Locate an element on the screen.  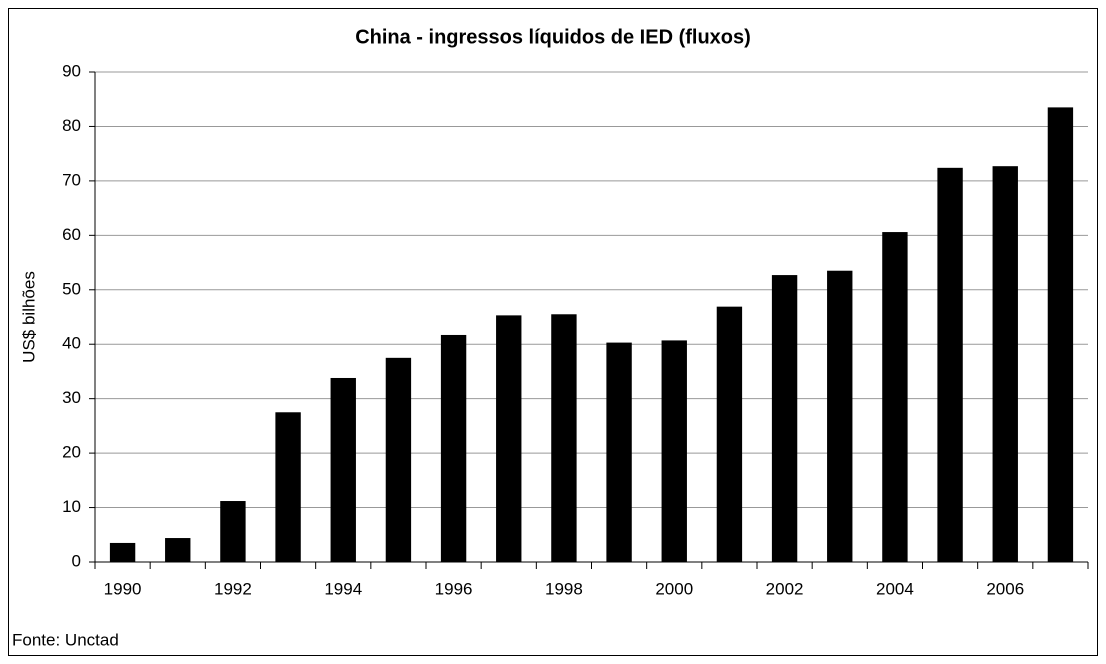
y-tick-label: 90 is located at coordinates (71, 70).